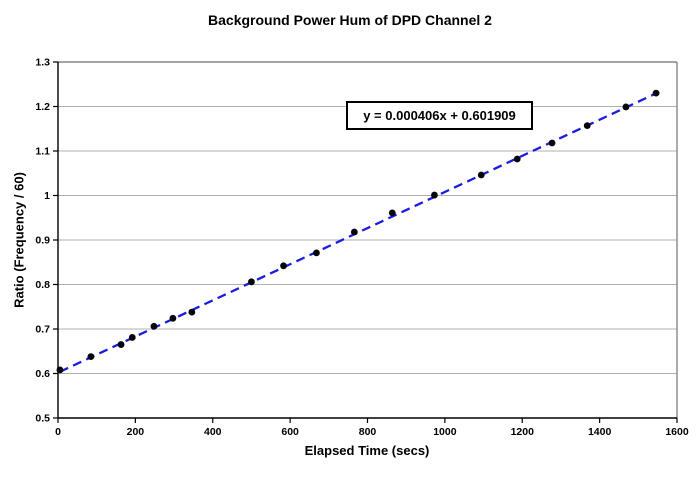 This screenshot has width=700, height=479. Describe the element at coordinates (213, 432) in the screenshot. I see `x-tick-label: 400` at that location.